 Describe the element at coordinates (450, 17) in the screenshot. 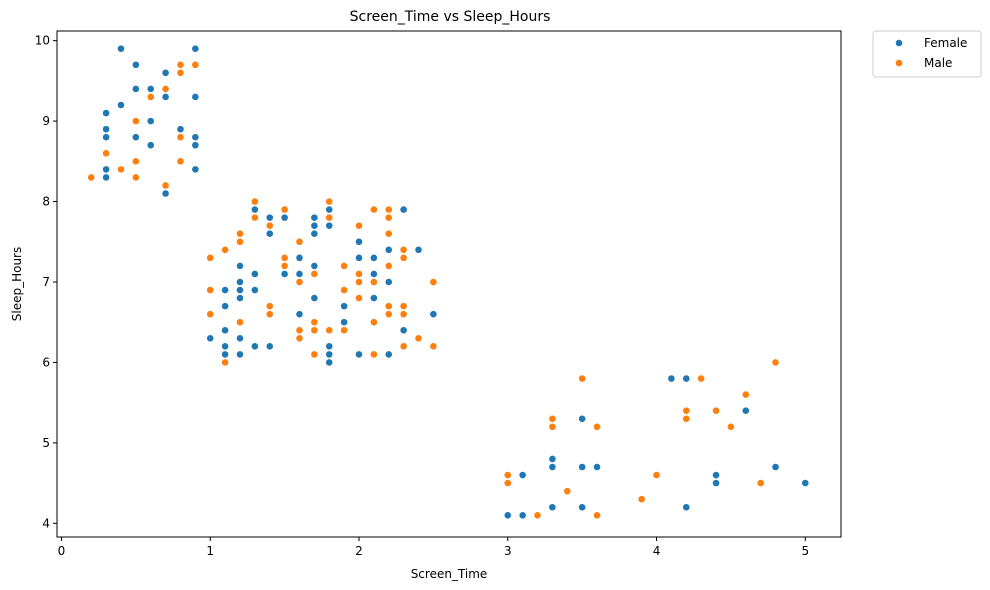

I see `chart-title: Screen_Time vs Sleep_Hours` at that location.